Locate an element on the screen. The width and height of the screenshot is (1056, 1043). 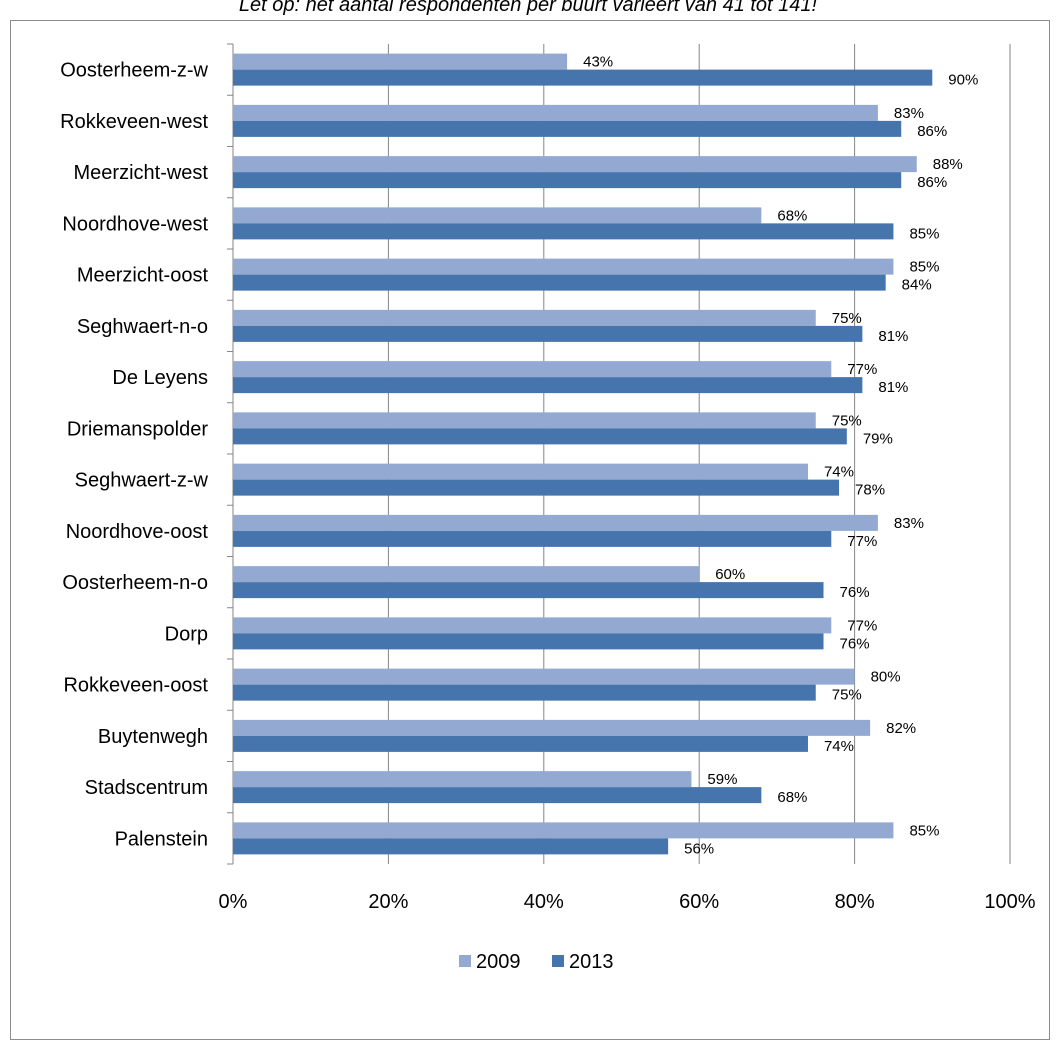
legend-label-2013: 2013 is located at coordinates (591, 962).